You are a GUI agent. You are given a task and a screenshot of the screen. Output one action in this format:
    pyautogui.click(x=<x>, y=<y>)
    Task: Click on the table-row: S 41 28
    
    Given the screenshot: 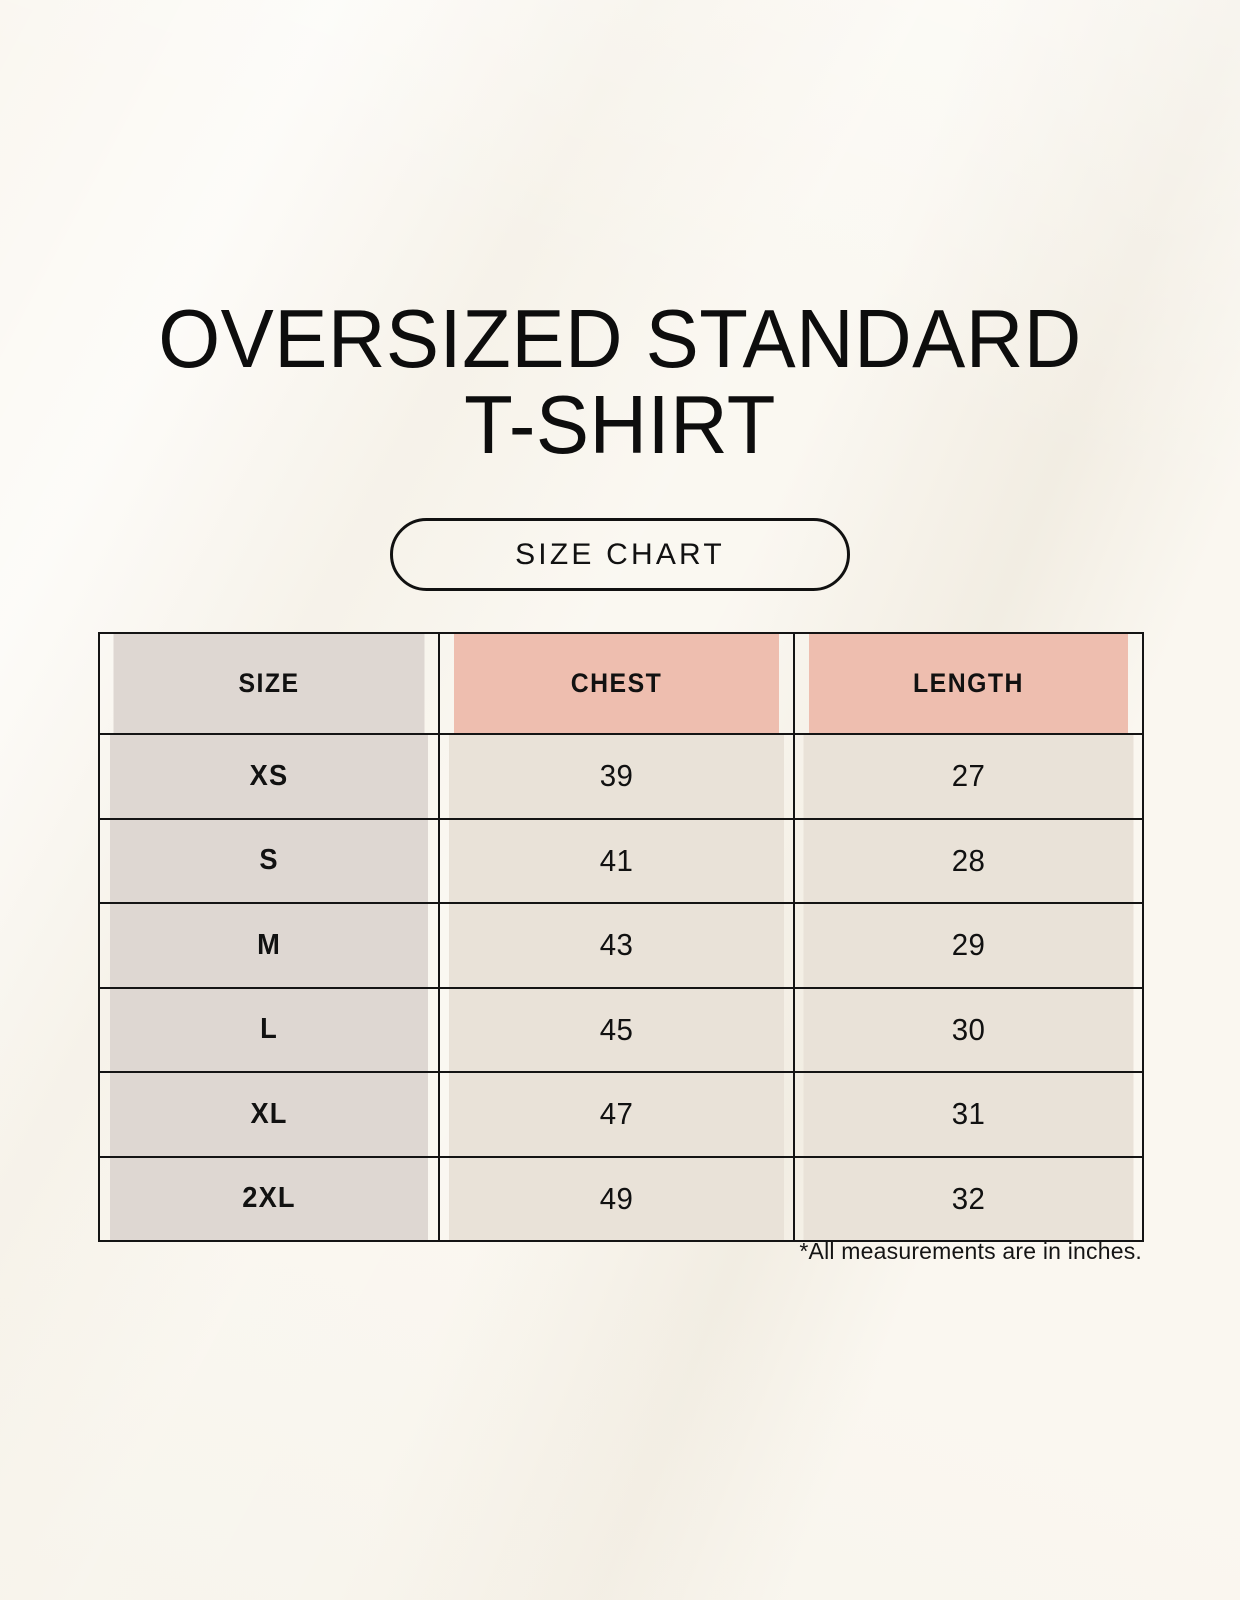 What is the action you would take?
    pyautogui.click(x=621, y=860)
    